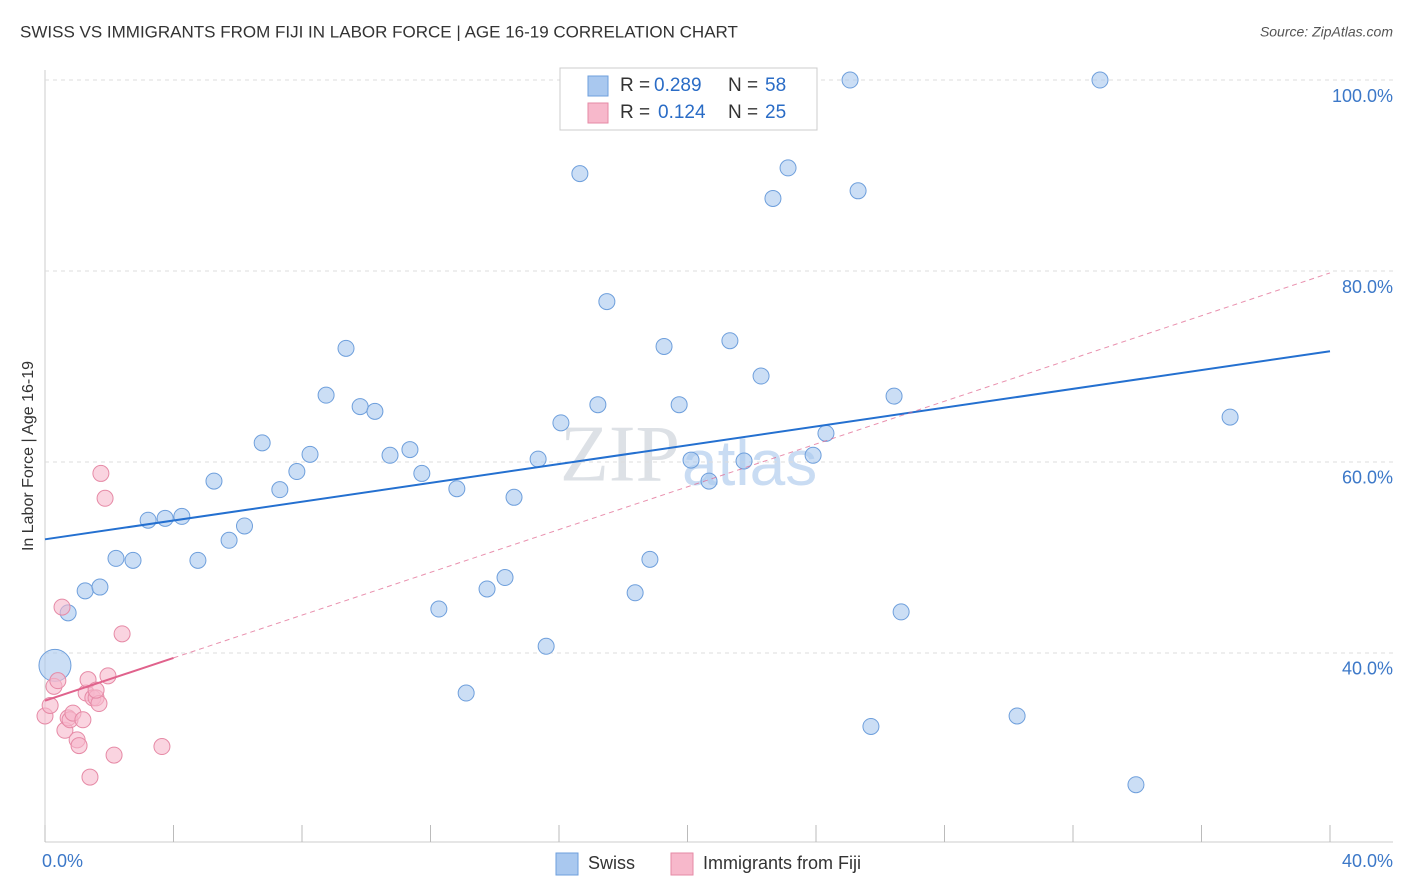 Image resolution: width=1406 pixels, height=892 pixels. I want to click on source: Source: ZipAtlas.com, so click(1326, 32).